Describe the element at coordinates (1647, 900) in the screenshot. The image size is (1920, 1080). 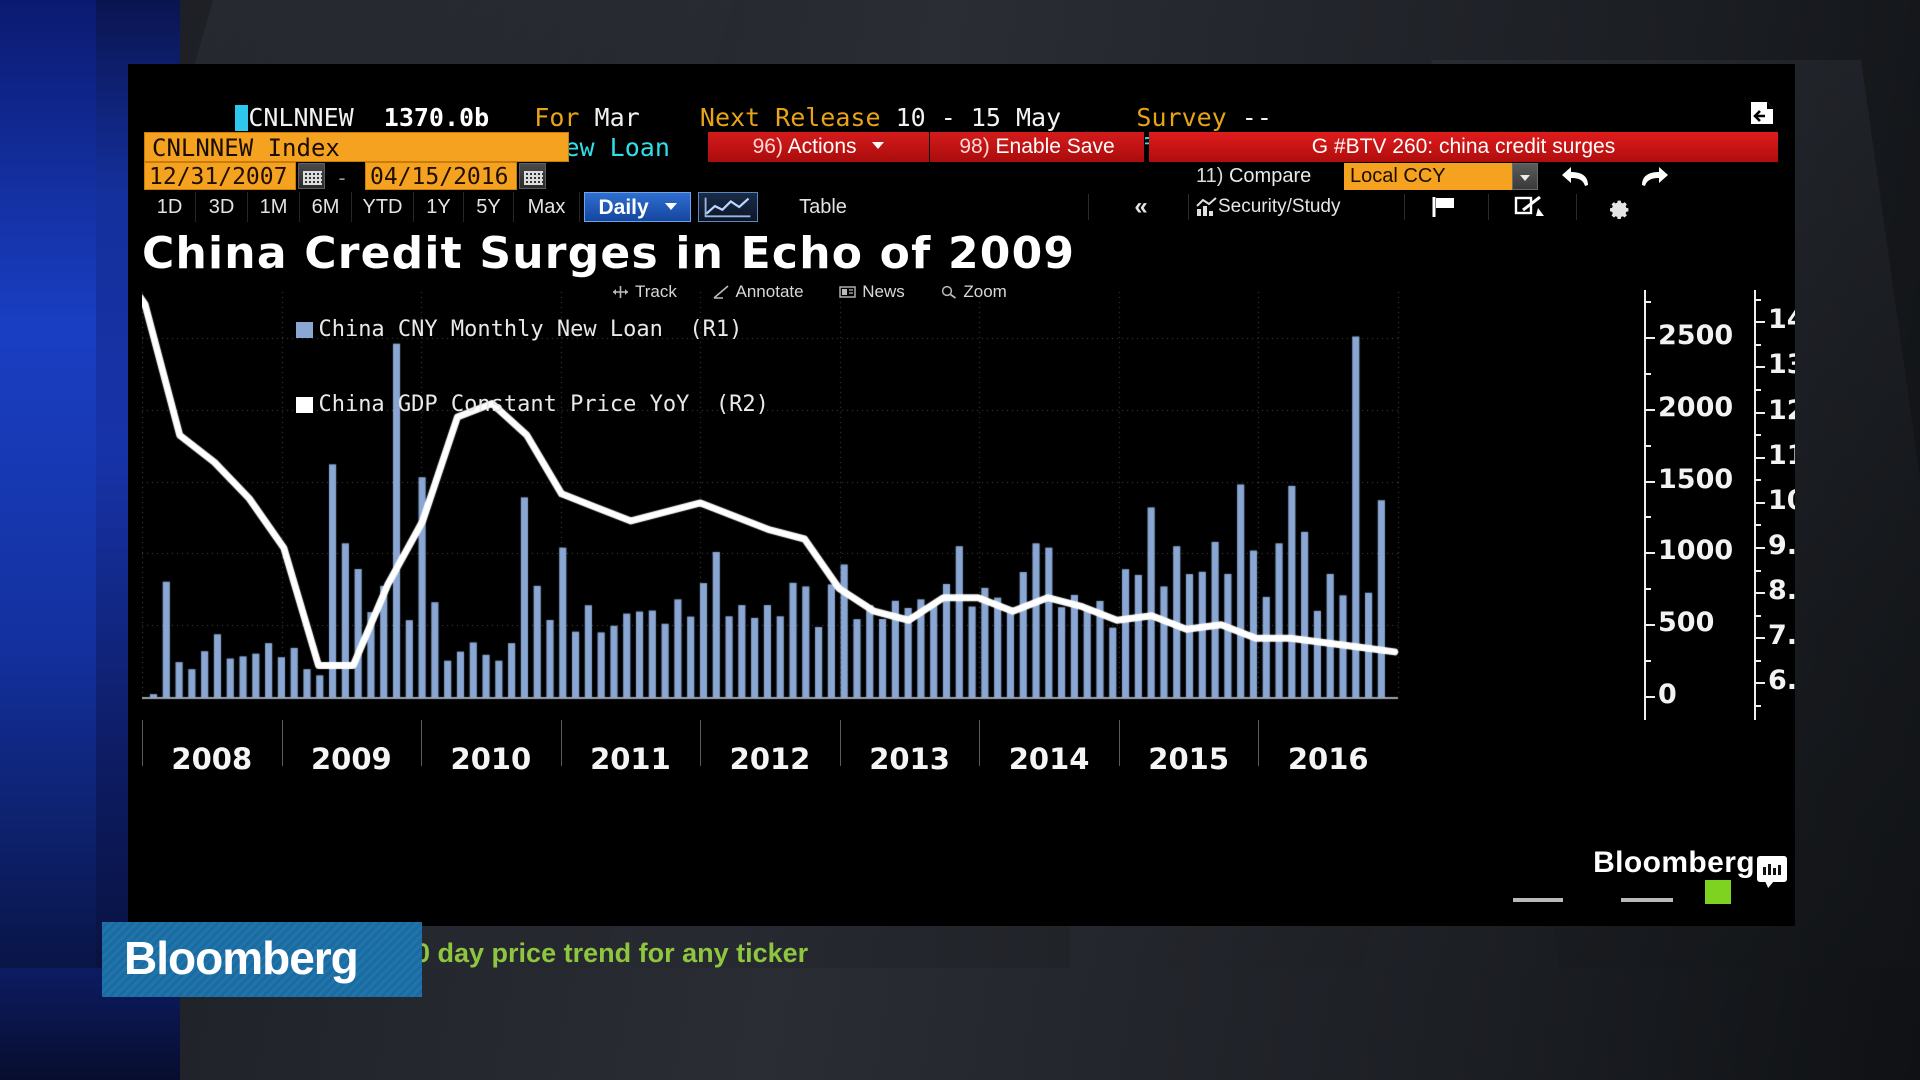
I see `footer-rule` at that location.